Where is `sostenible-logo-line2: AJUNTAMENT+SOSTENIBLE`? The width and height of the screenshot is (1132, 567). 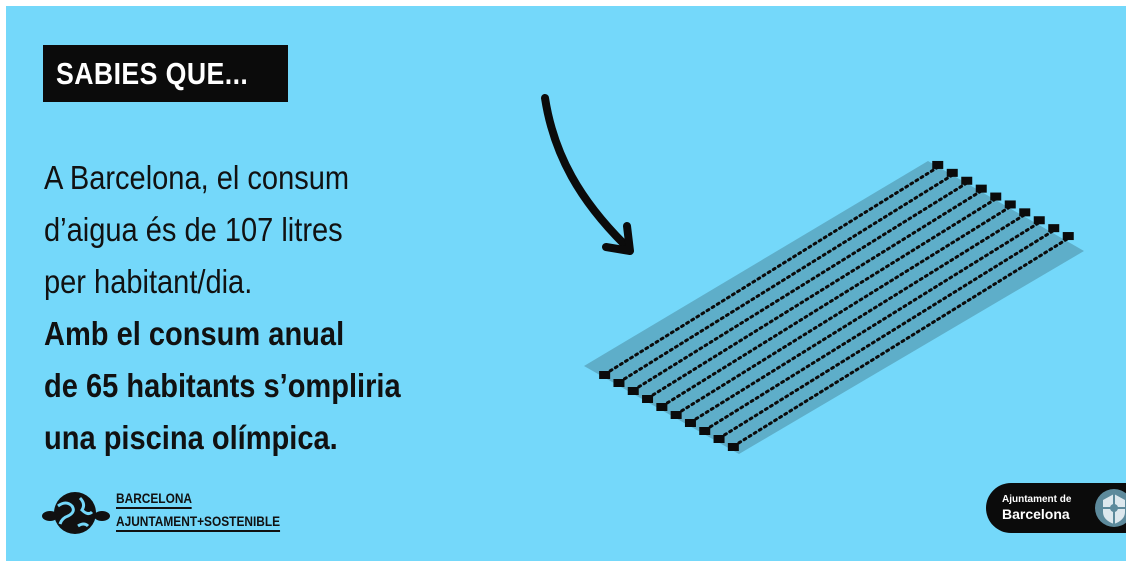
sostenible-logo-line2: AJUNTAMENT+SOSTENIBLE is located at coordinates (198, 522).